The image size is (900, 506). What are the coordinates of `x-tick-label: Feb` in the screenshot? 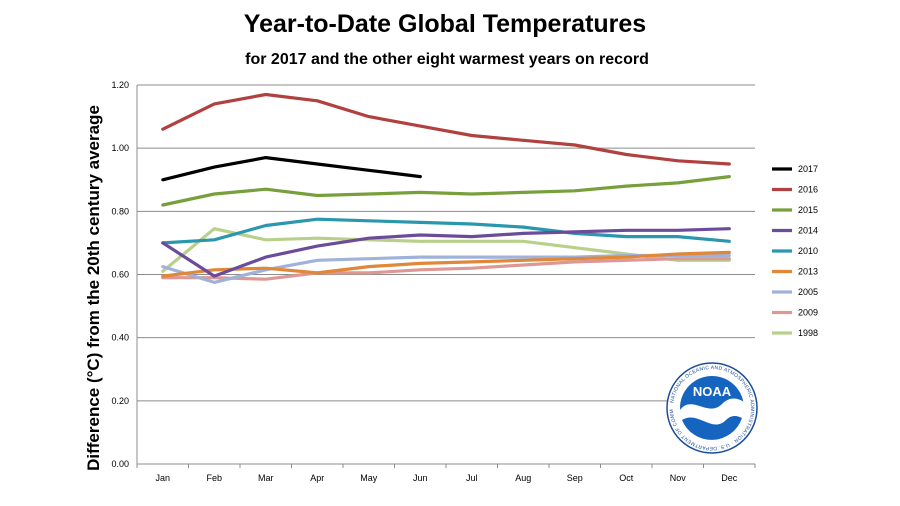 It's located at (214, 478).